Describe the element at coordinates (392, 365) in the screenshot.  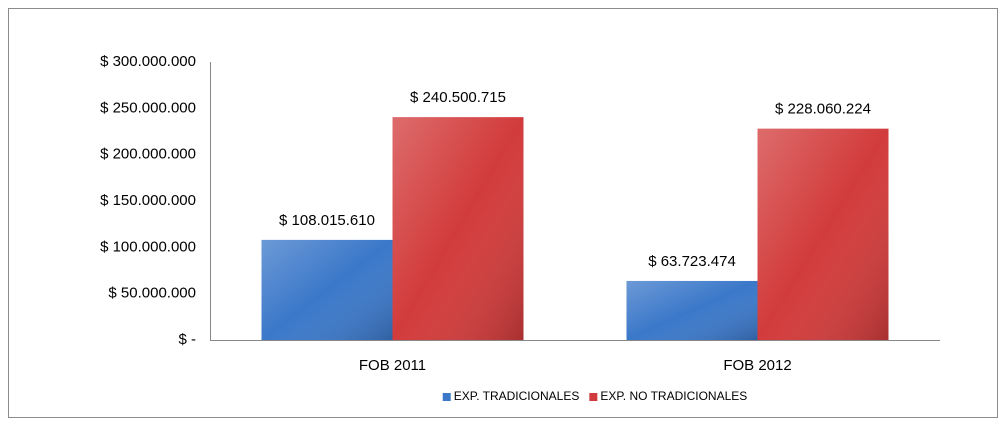
I see `x-tick-label: FOB 2011` at that location.